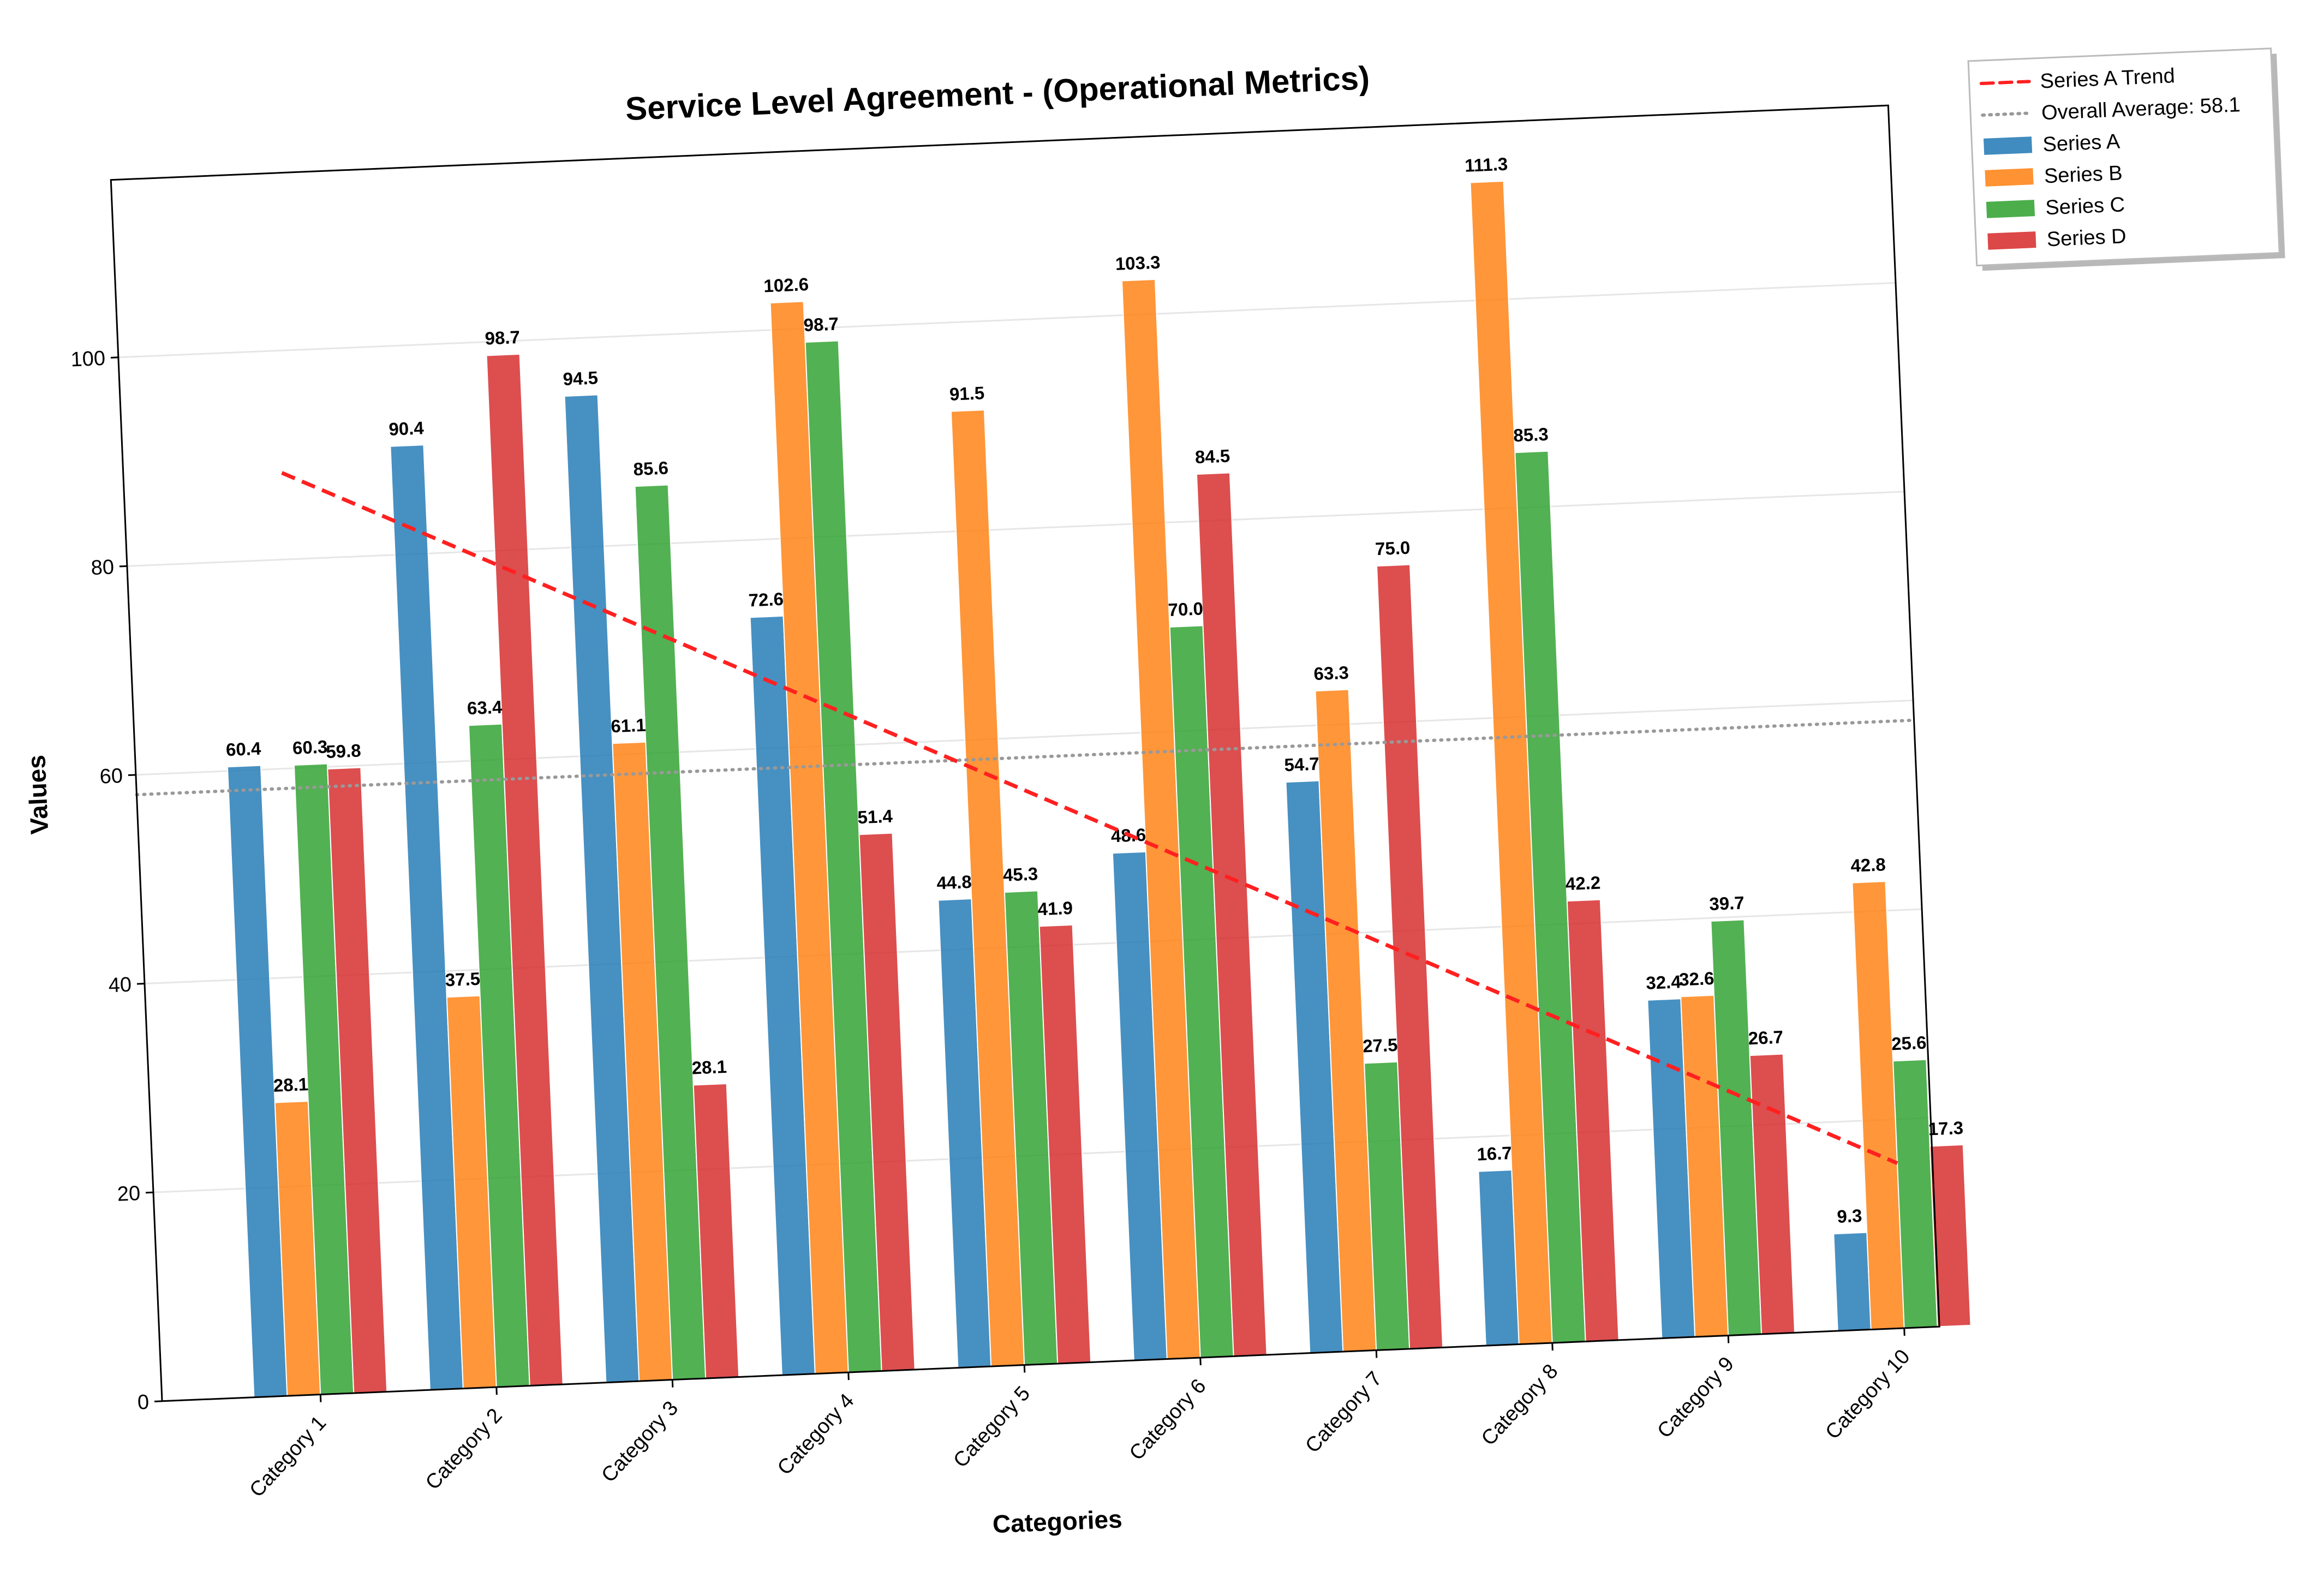 The height and width of the screenshot is (1583, 2324). Describe the element at coordinates (2108, 78) in the screenshot. I see `legend-entry-label: Series A Trend` at that location.